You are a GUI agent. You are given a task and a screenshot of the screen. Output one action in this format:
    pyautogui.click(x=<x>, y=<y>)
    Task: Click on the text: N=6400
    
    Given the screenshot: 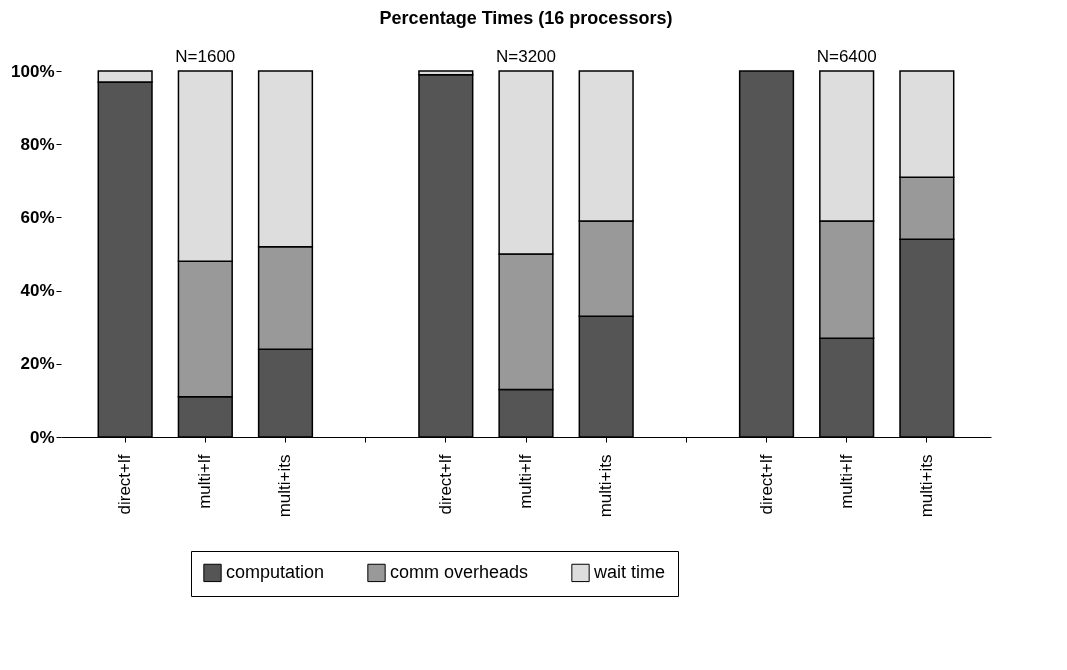 What is the action you would take?
    pyautogui.click(x=846, y=56)
    